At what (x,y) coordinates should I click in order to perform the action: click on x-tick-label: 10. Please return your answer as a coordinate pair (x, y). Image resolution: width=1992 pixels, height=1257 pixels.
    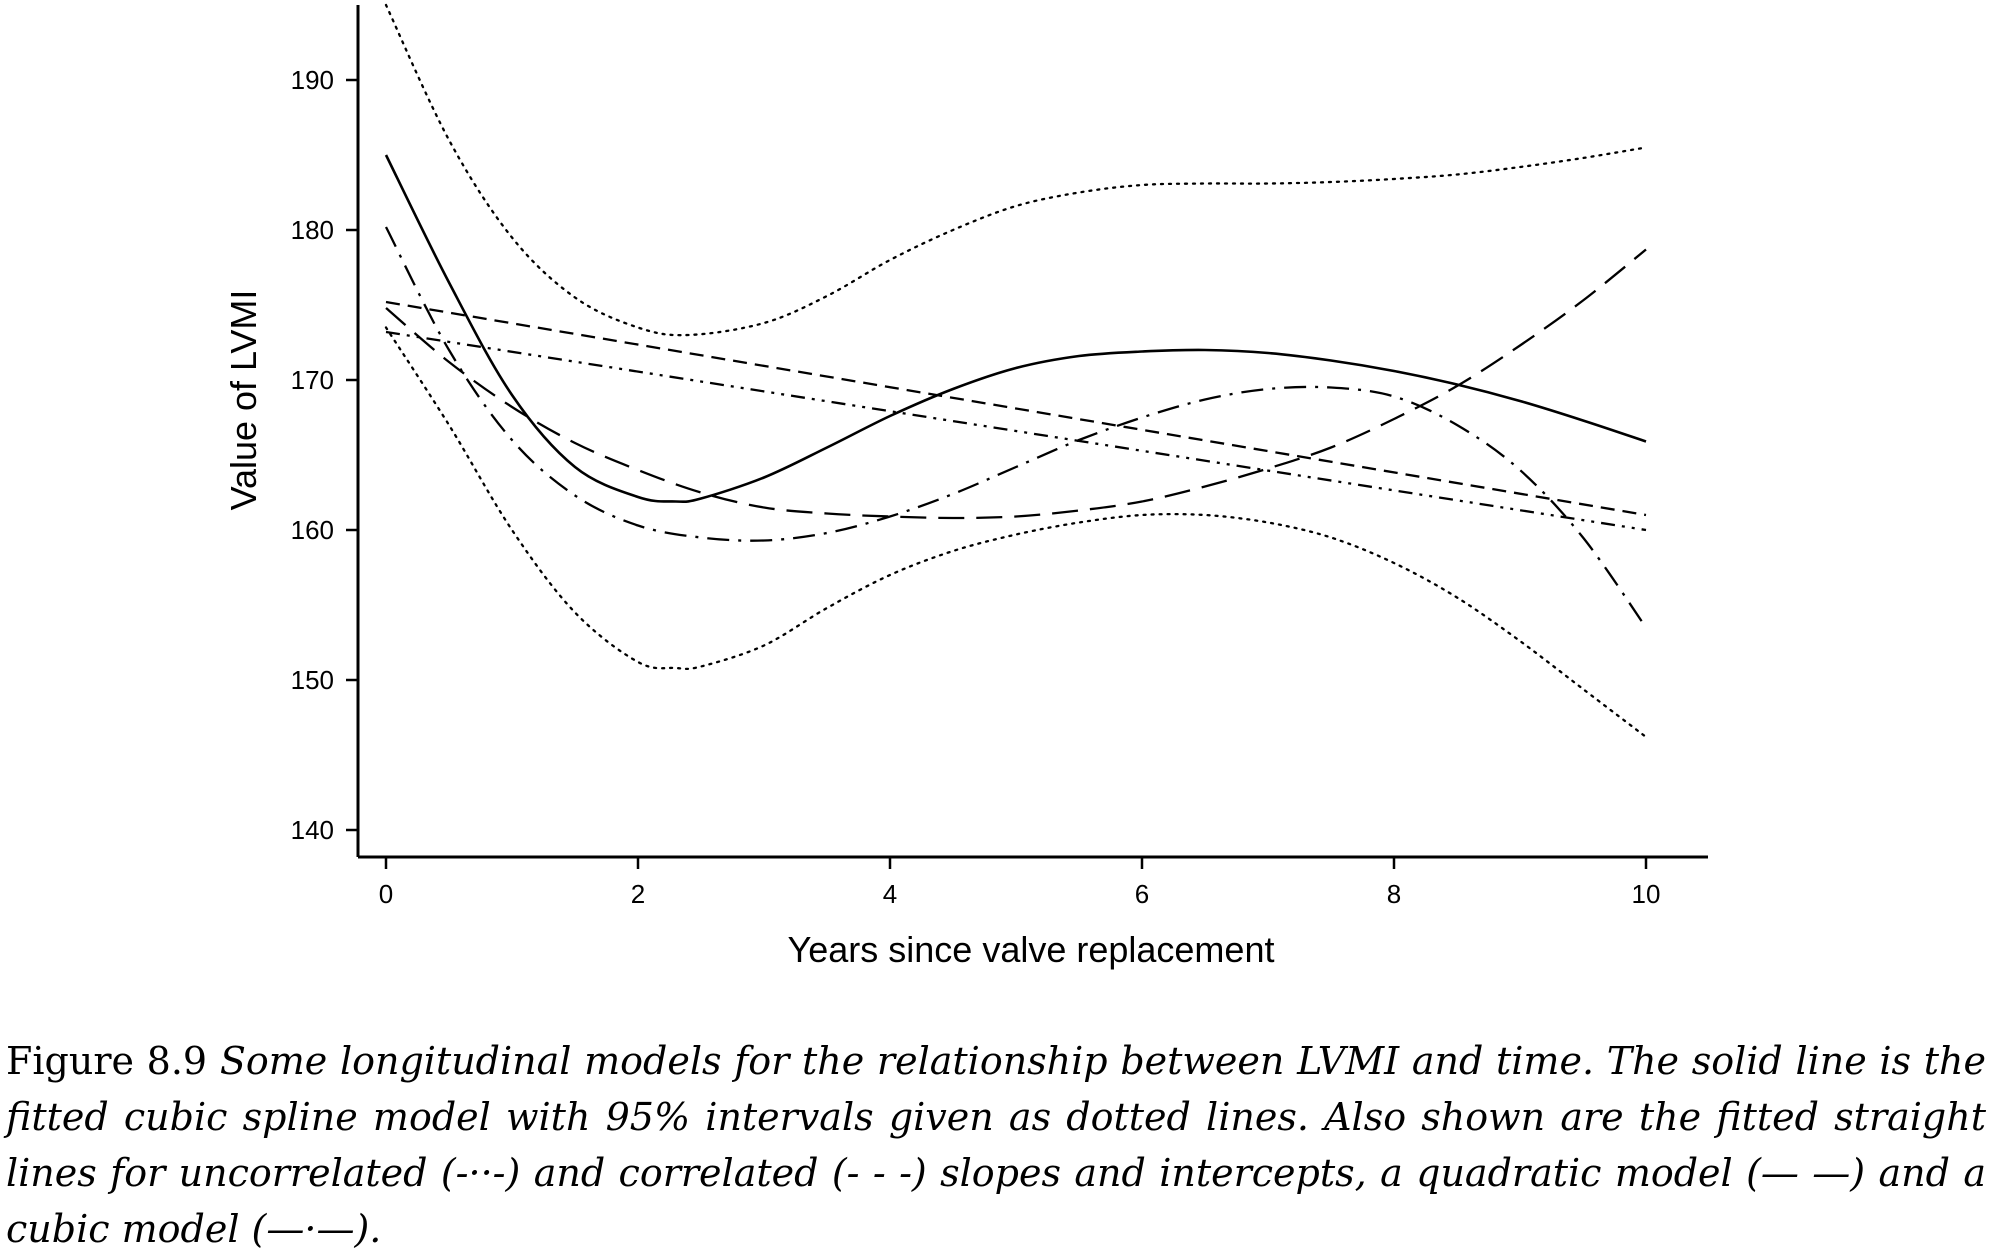
    Looking at the image, I should click on (1646, 894).